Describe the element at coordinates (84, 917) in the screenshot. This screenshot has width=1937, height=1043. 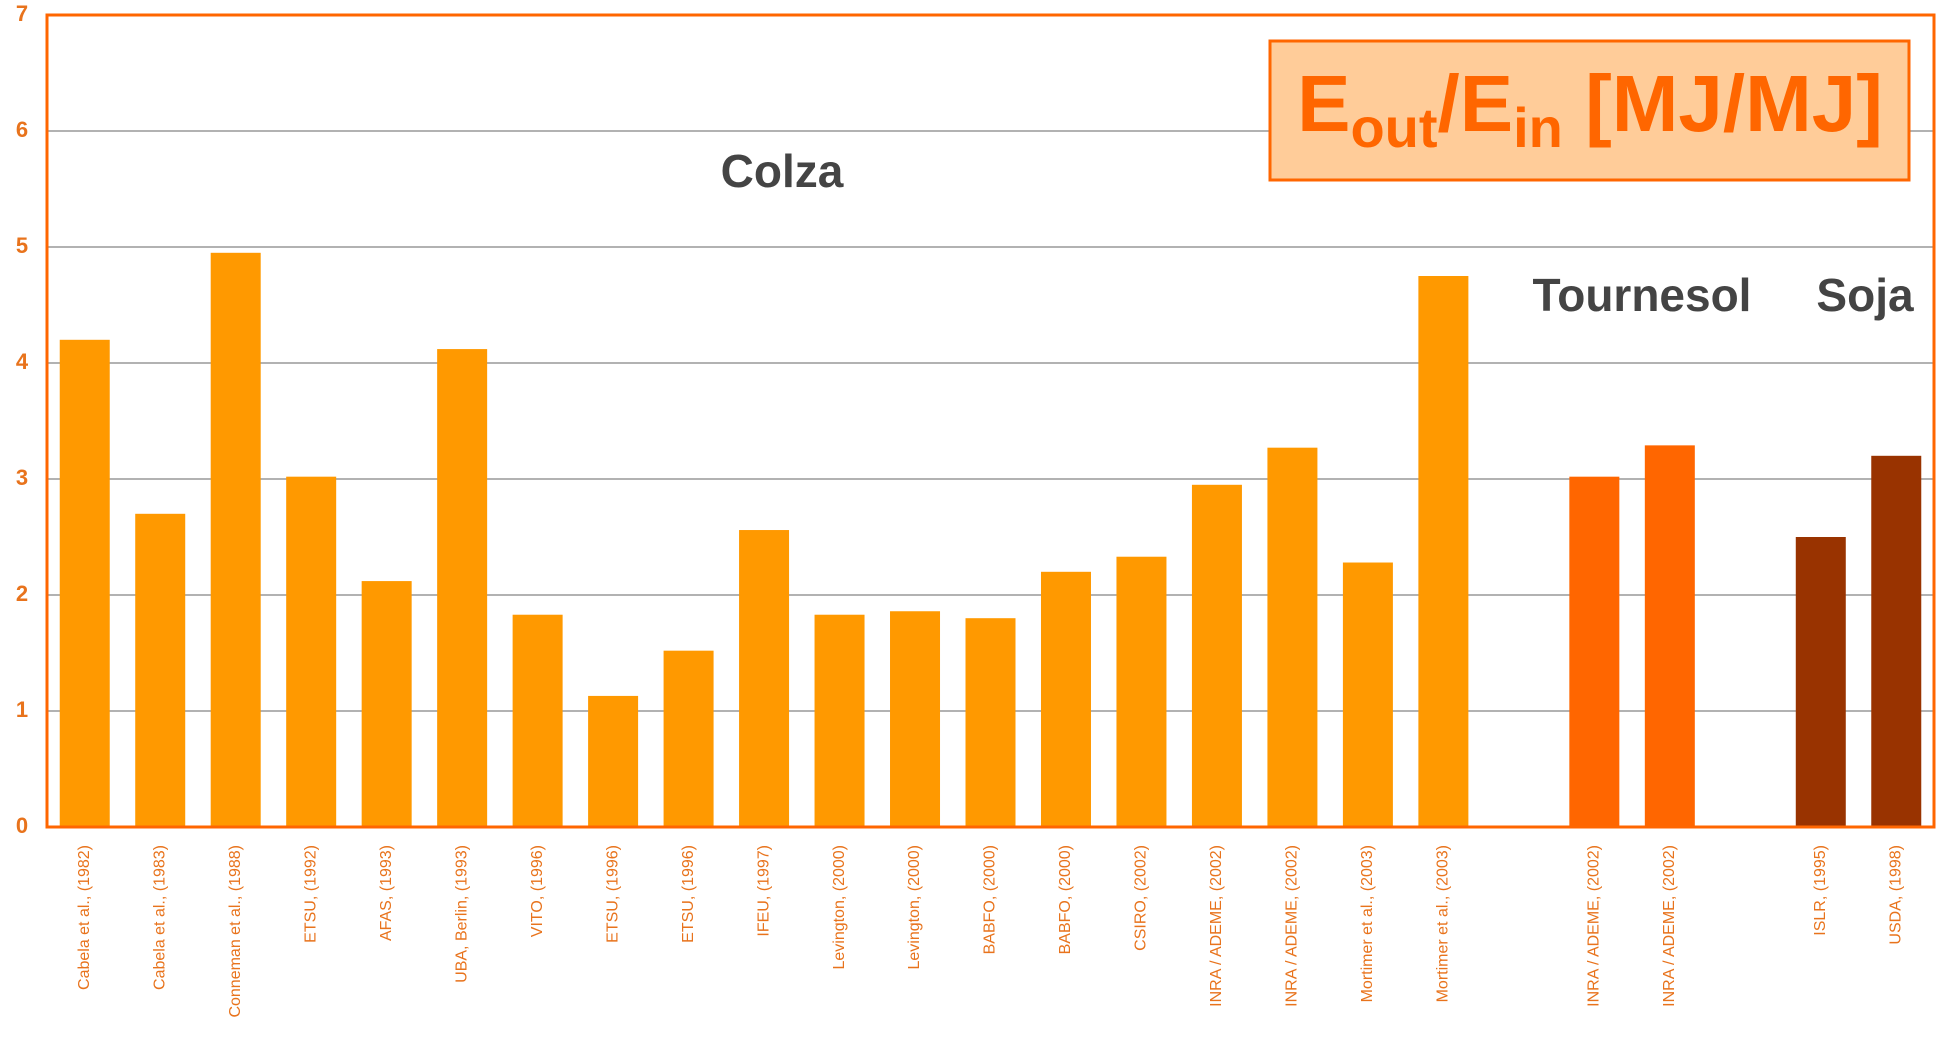
I see `x-tick-label: Cabela et al., (1982)` at that location.